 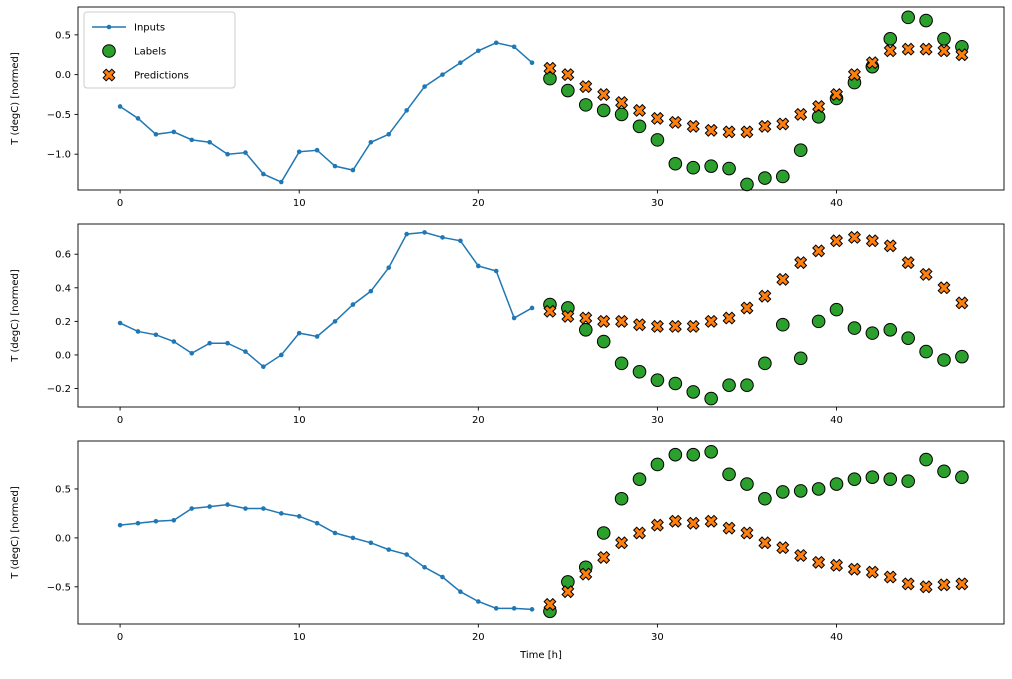 I want to click on legend-label: Inputs, so click(x=149, y=28).